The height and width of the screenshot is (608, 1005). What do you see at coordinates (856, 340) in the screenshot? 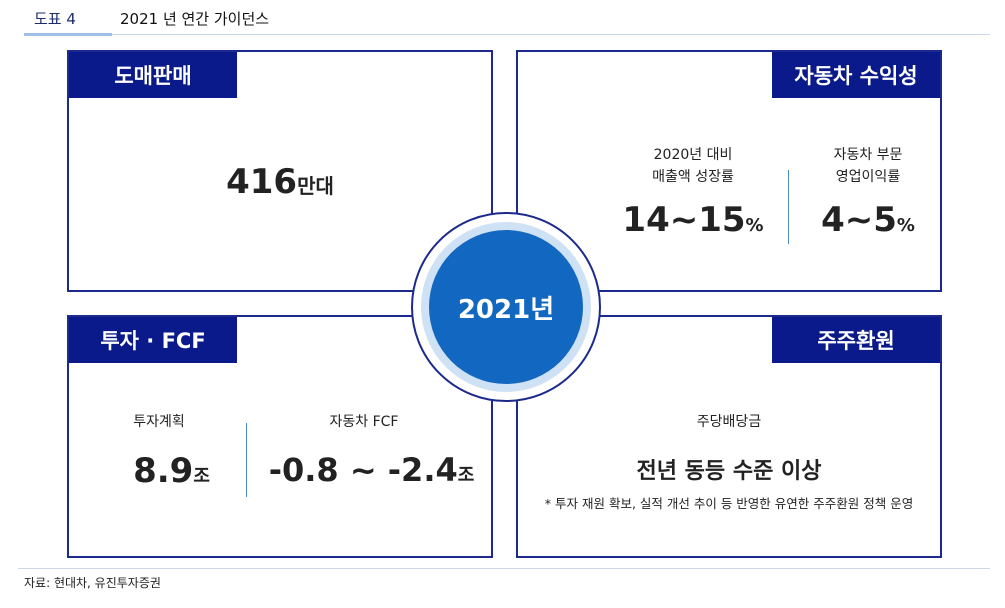
I see `shareholder-tag: 주주환원` at bounding box center [856, 340].